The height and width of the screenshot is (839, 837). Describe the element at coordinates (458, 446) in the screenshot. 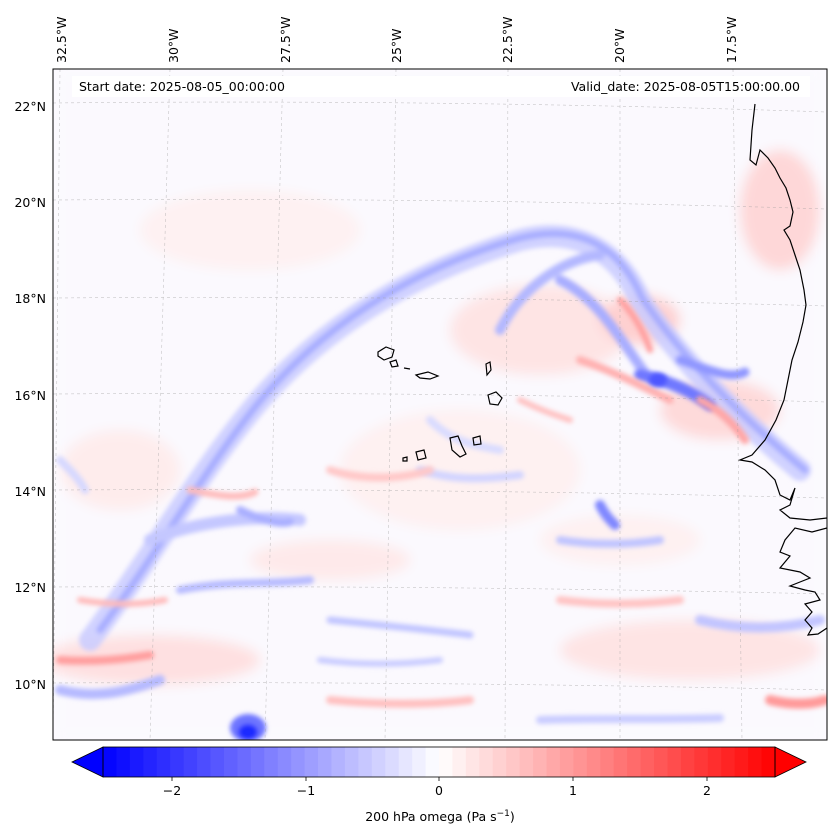

I see `island-santiago` at that location.